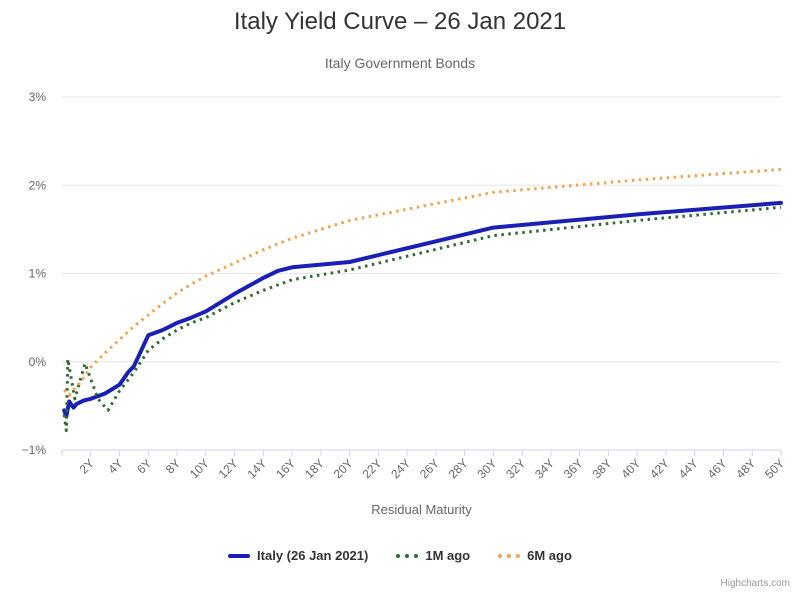  What do you see at coordinates (87, 466) in the screenshot?
I see `svg-text: 2Y` at bounding box center [87, 466].